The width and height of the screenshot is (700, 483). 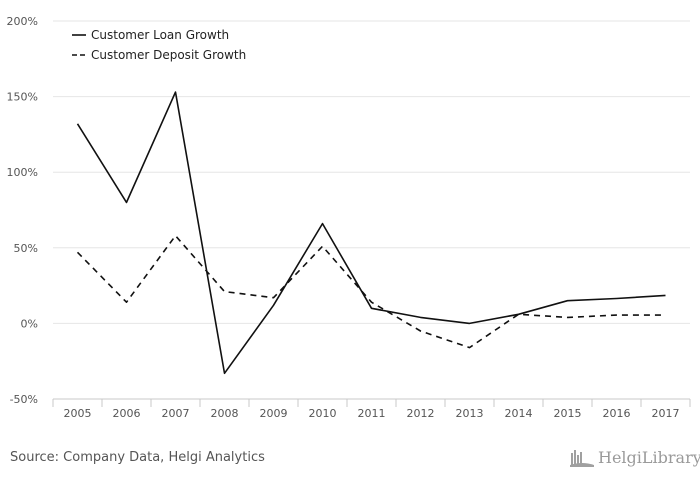 What do you see at coordinates (22, 21) in the screenshot?
I see `y-tick-label: 200%` at bounding box center [22, 21].